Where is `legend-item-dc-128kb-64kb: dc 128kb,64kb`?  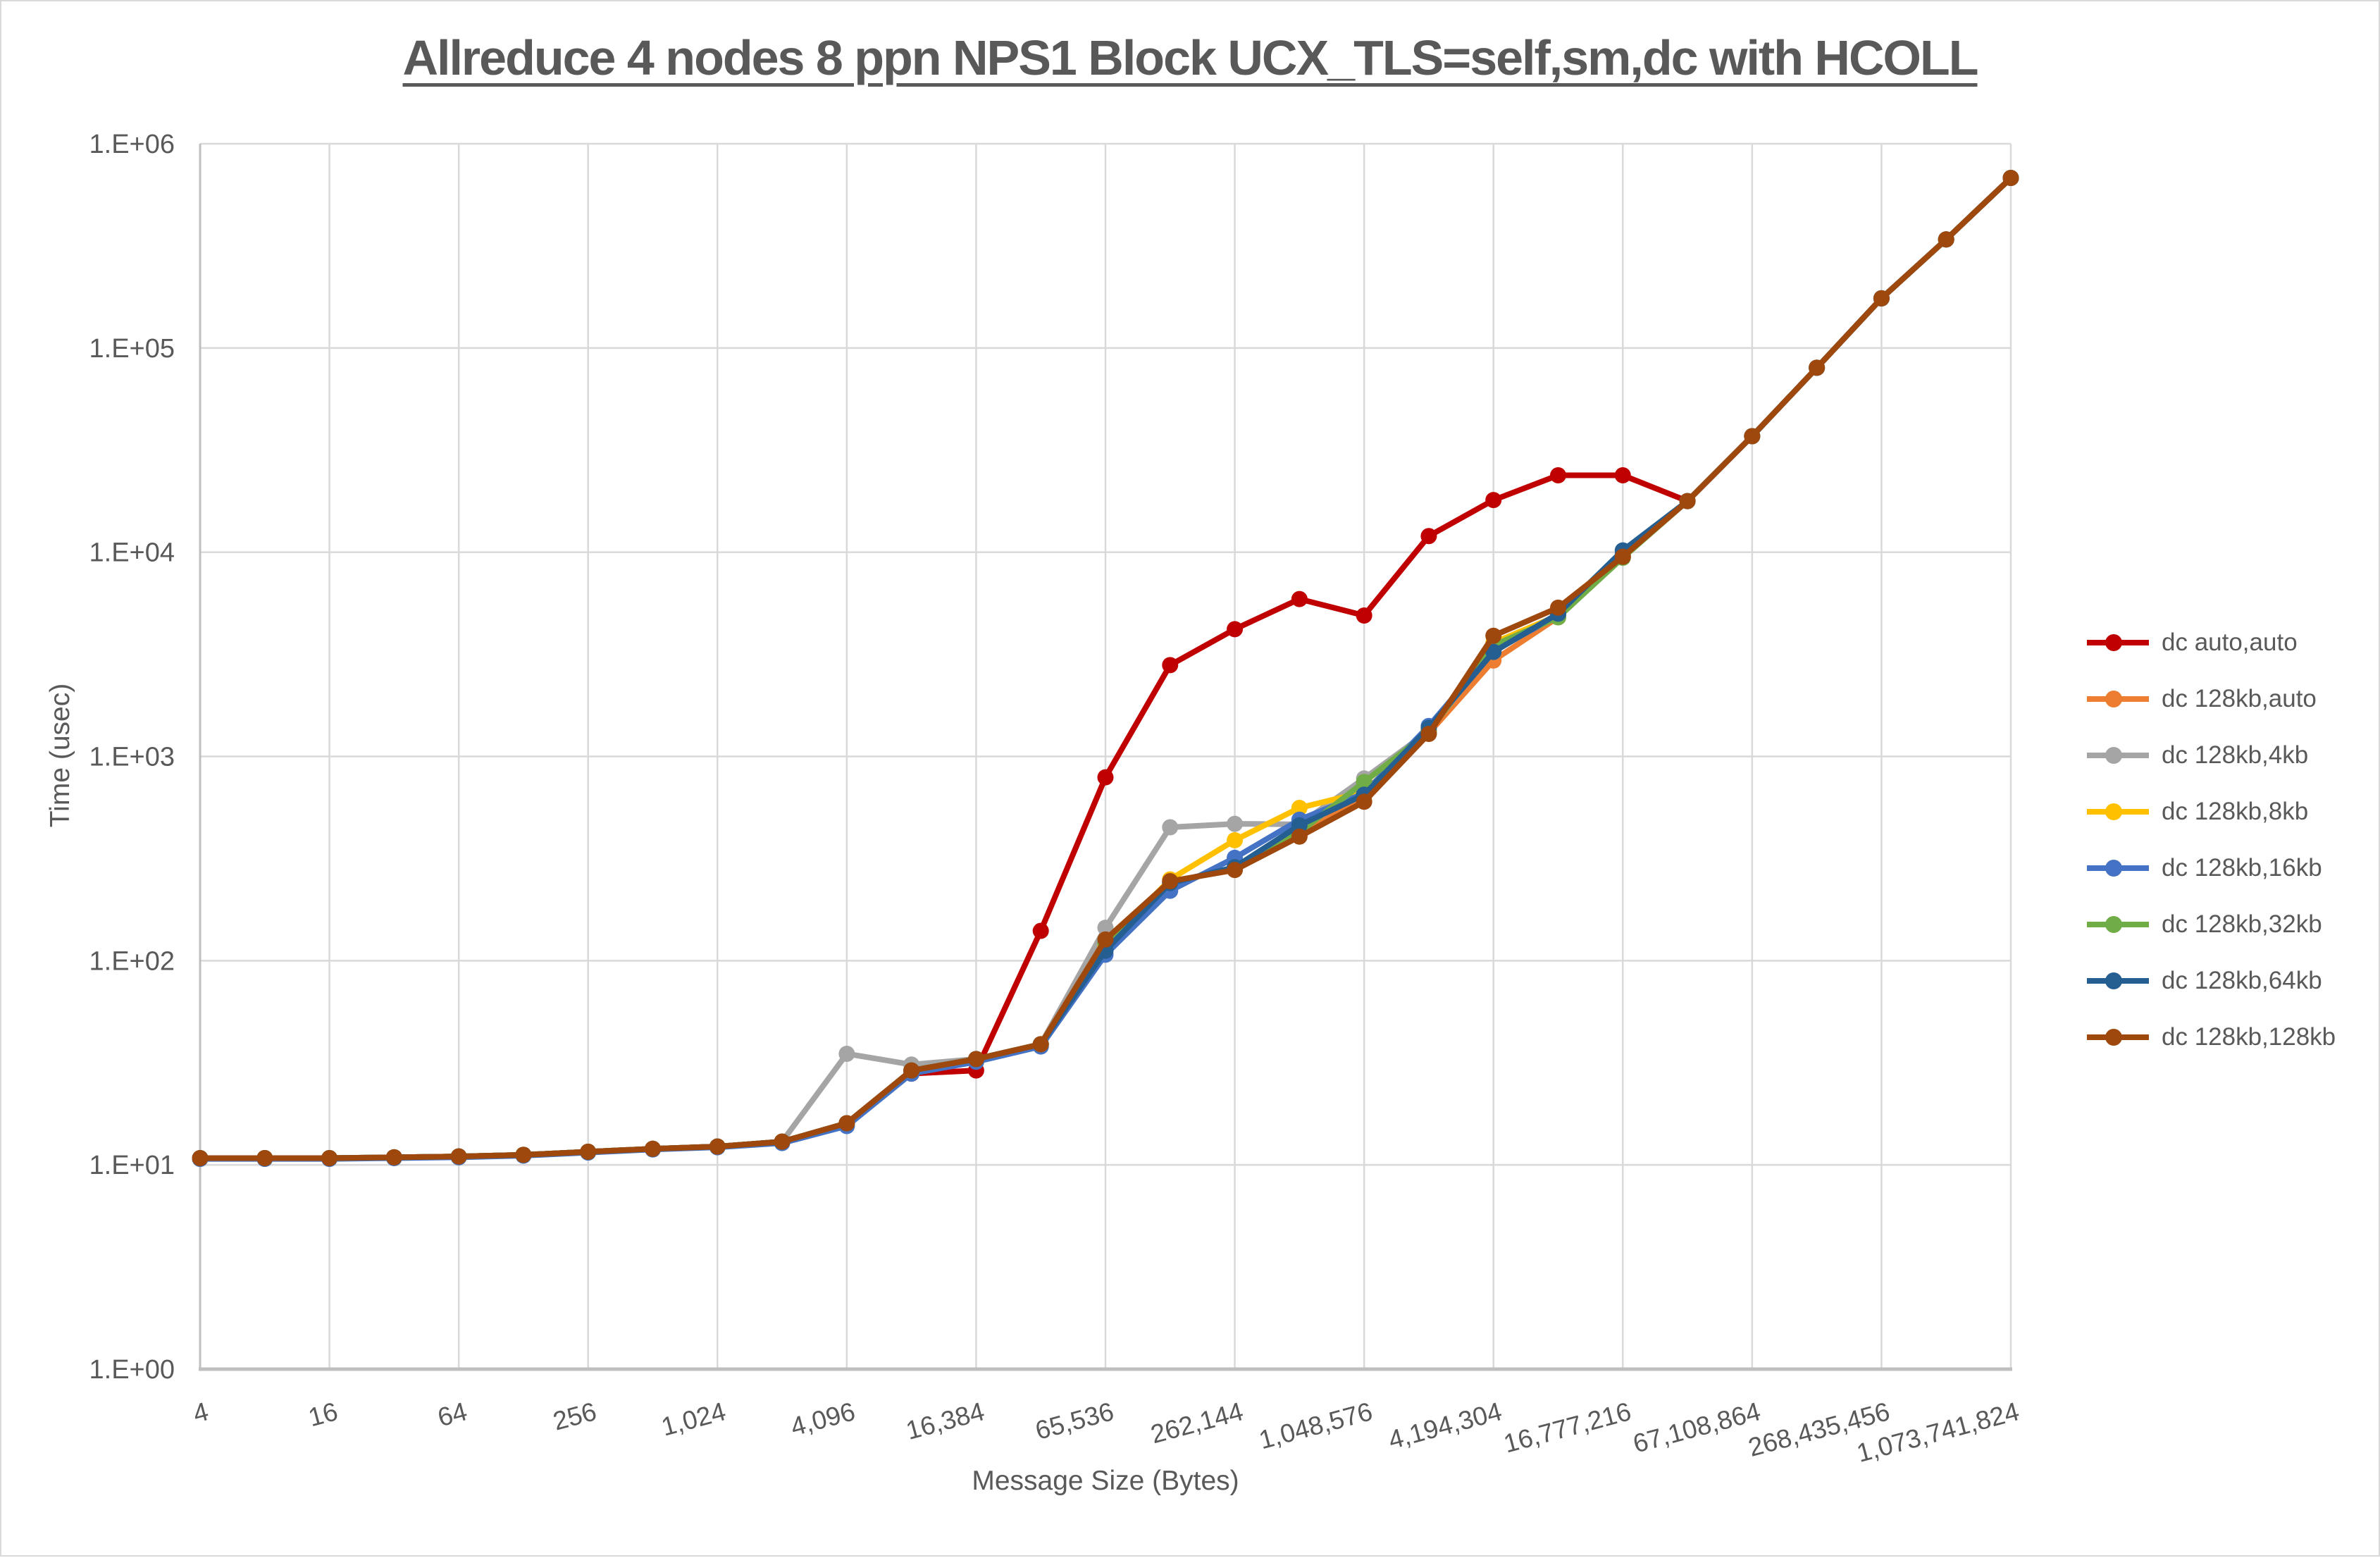 legend-item-dc-128kb-64kb: dc 128kb,64kb is located at coordinates (2210, 981).